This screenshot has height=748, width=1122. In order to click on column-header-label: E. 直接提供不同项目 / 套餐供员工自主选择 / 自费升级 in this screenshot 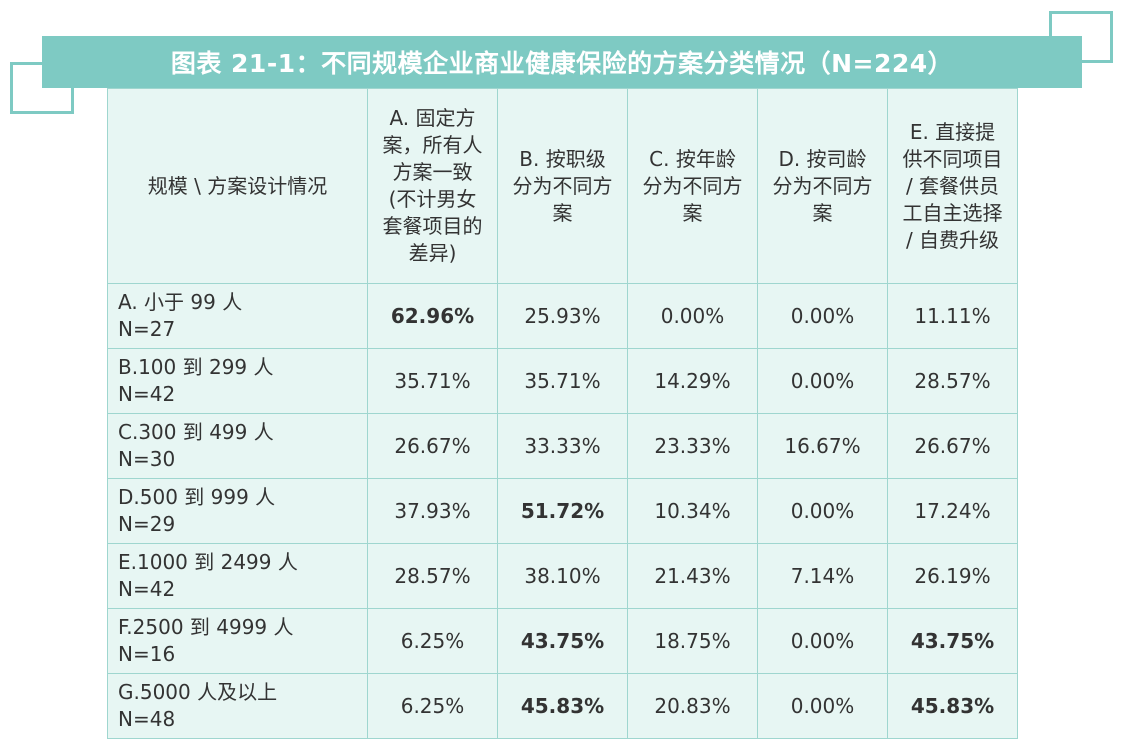, I will do `click(952, 185)`.